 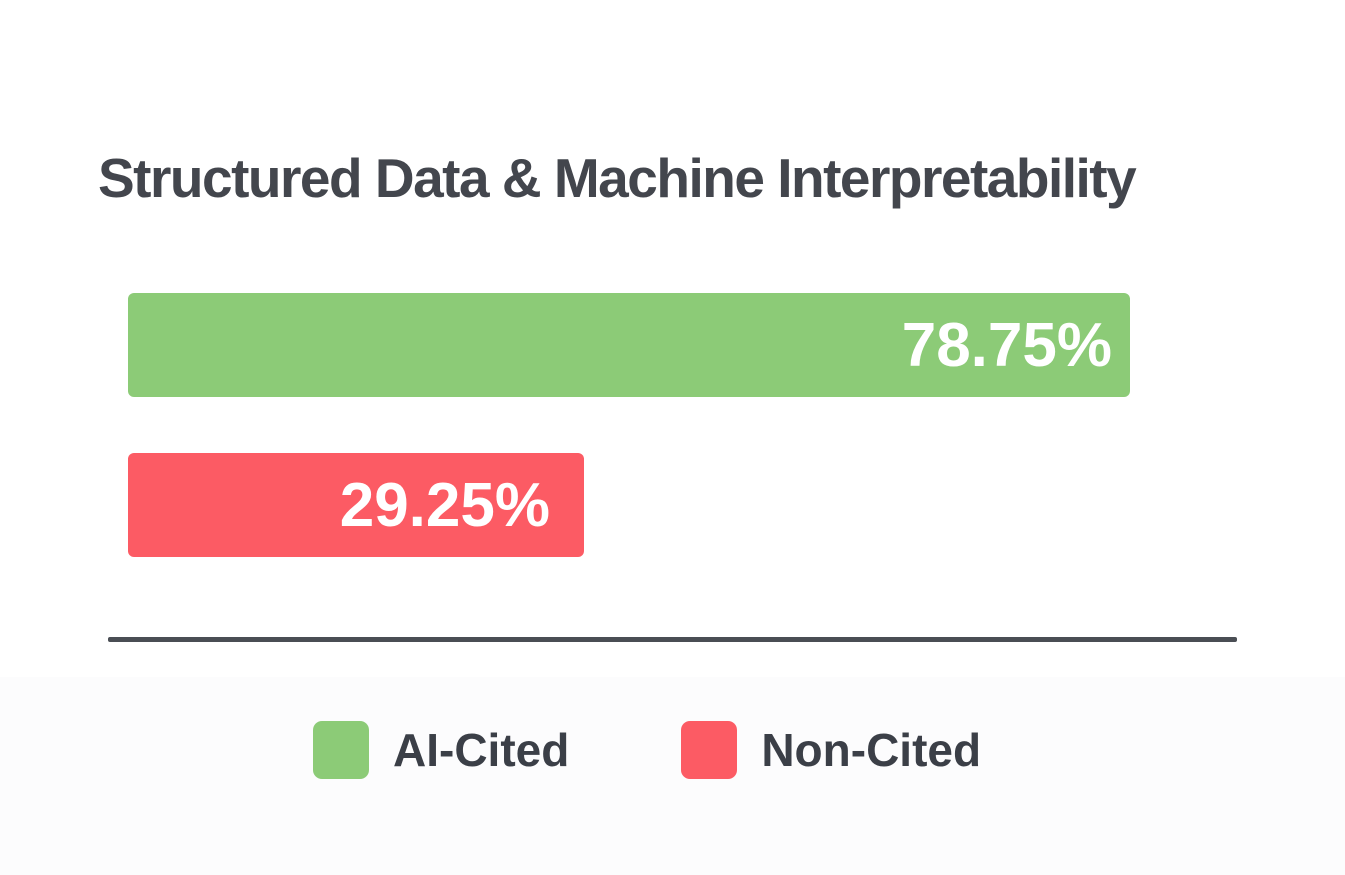 What do you see at coordinates (709, 750) in the screenshot?
I see `legend-swatch-non-cited` at bounding box center [709, 750].